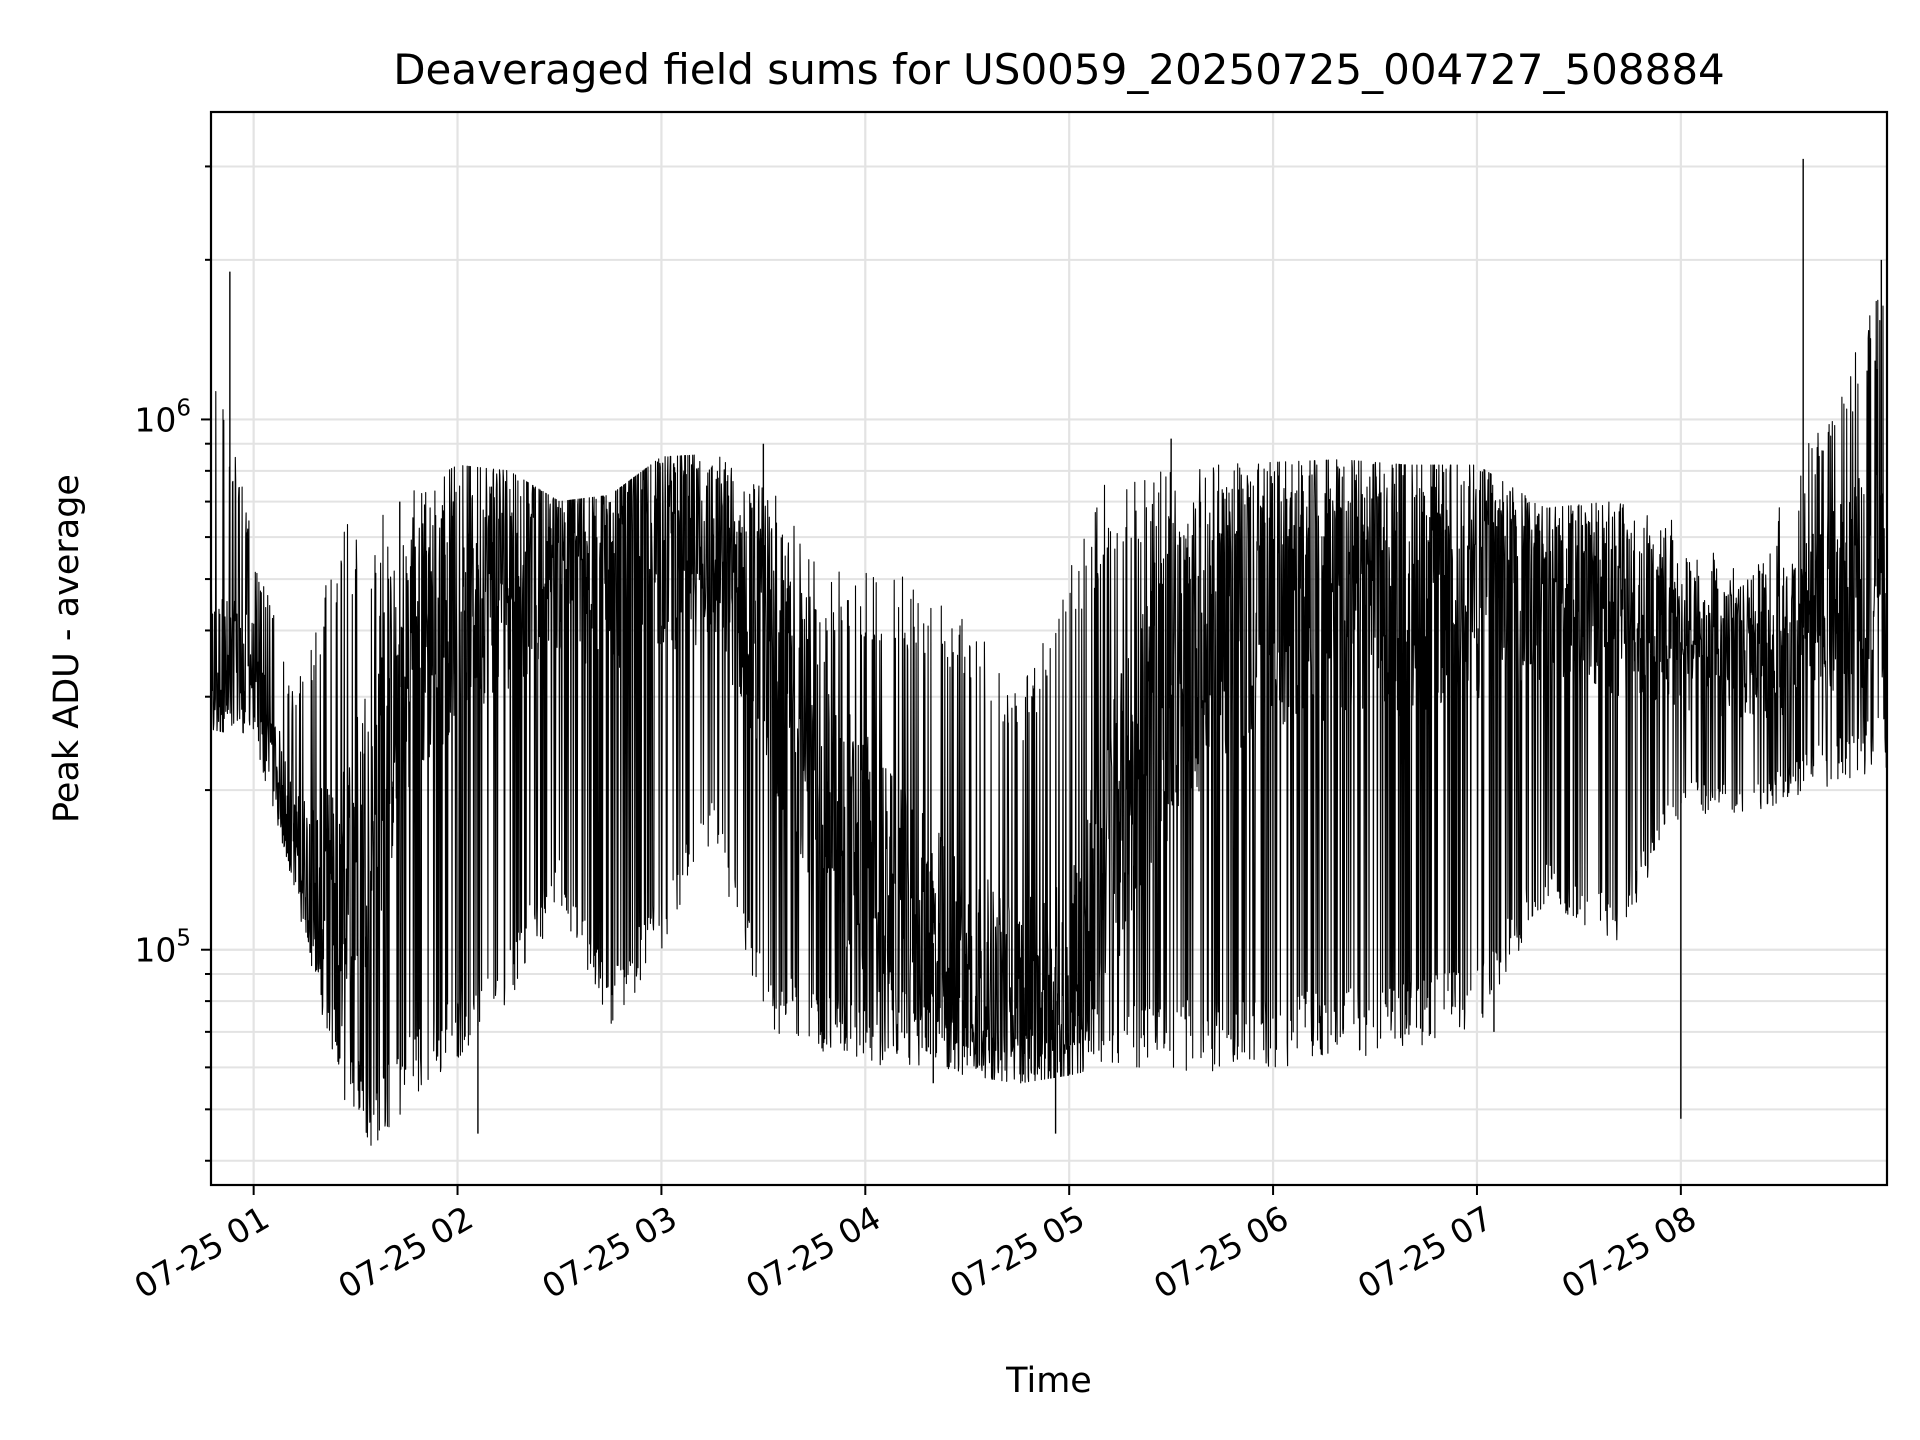 The height and width of the screenshot is (1440, 1920). Describe the element at coordinates (67, 648) in the screenshot. I see `y-axis-label: Peak ADU - average` at that location.